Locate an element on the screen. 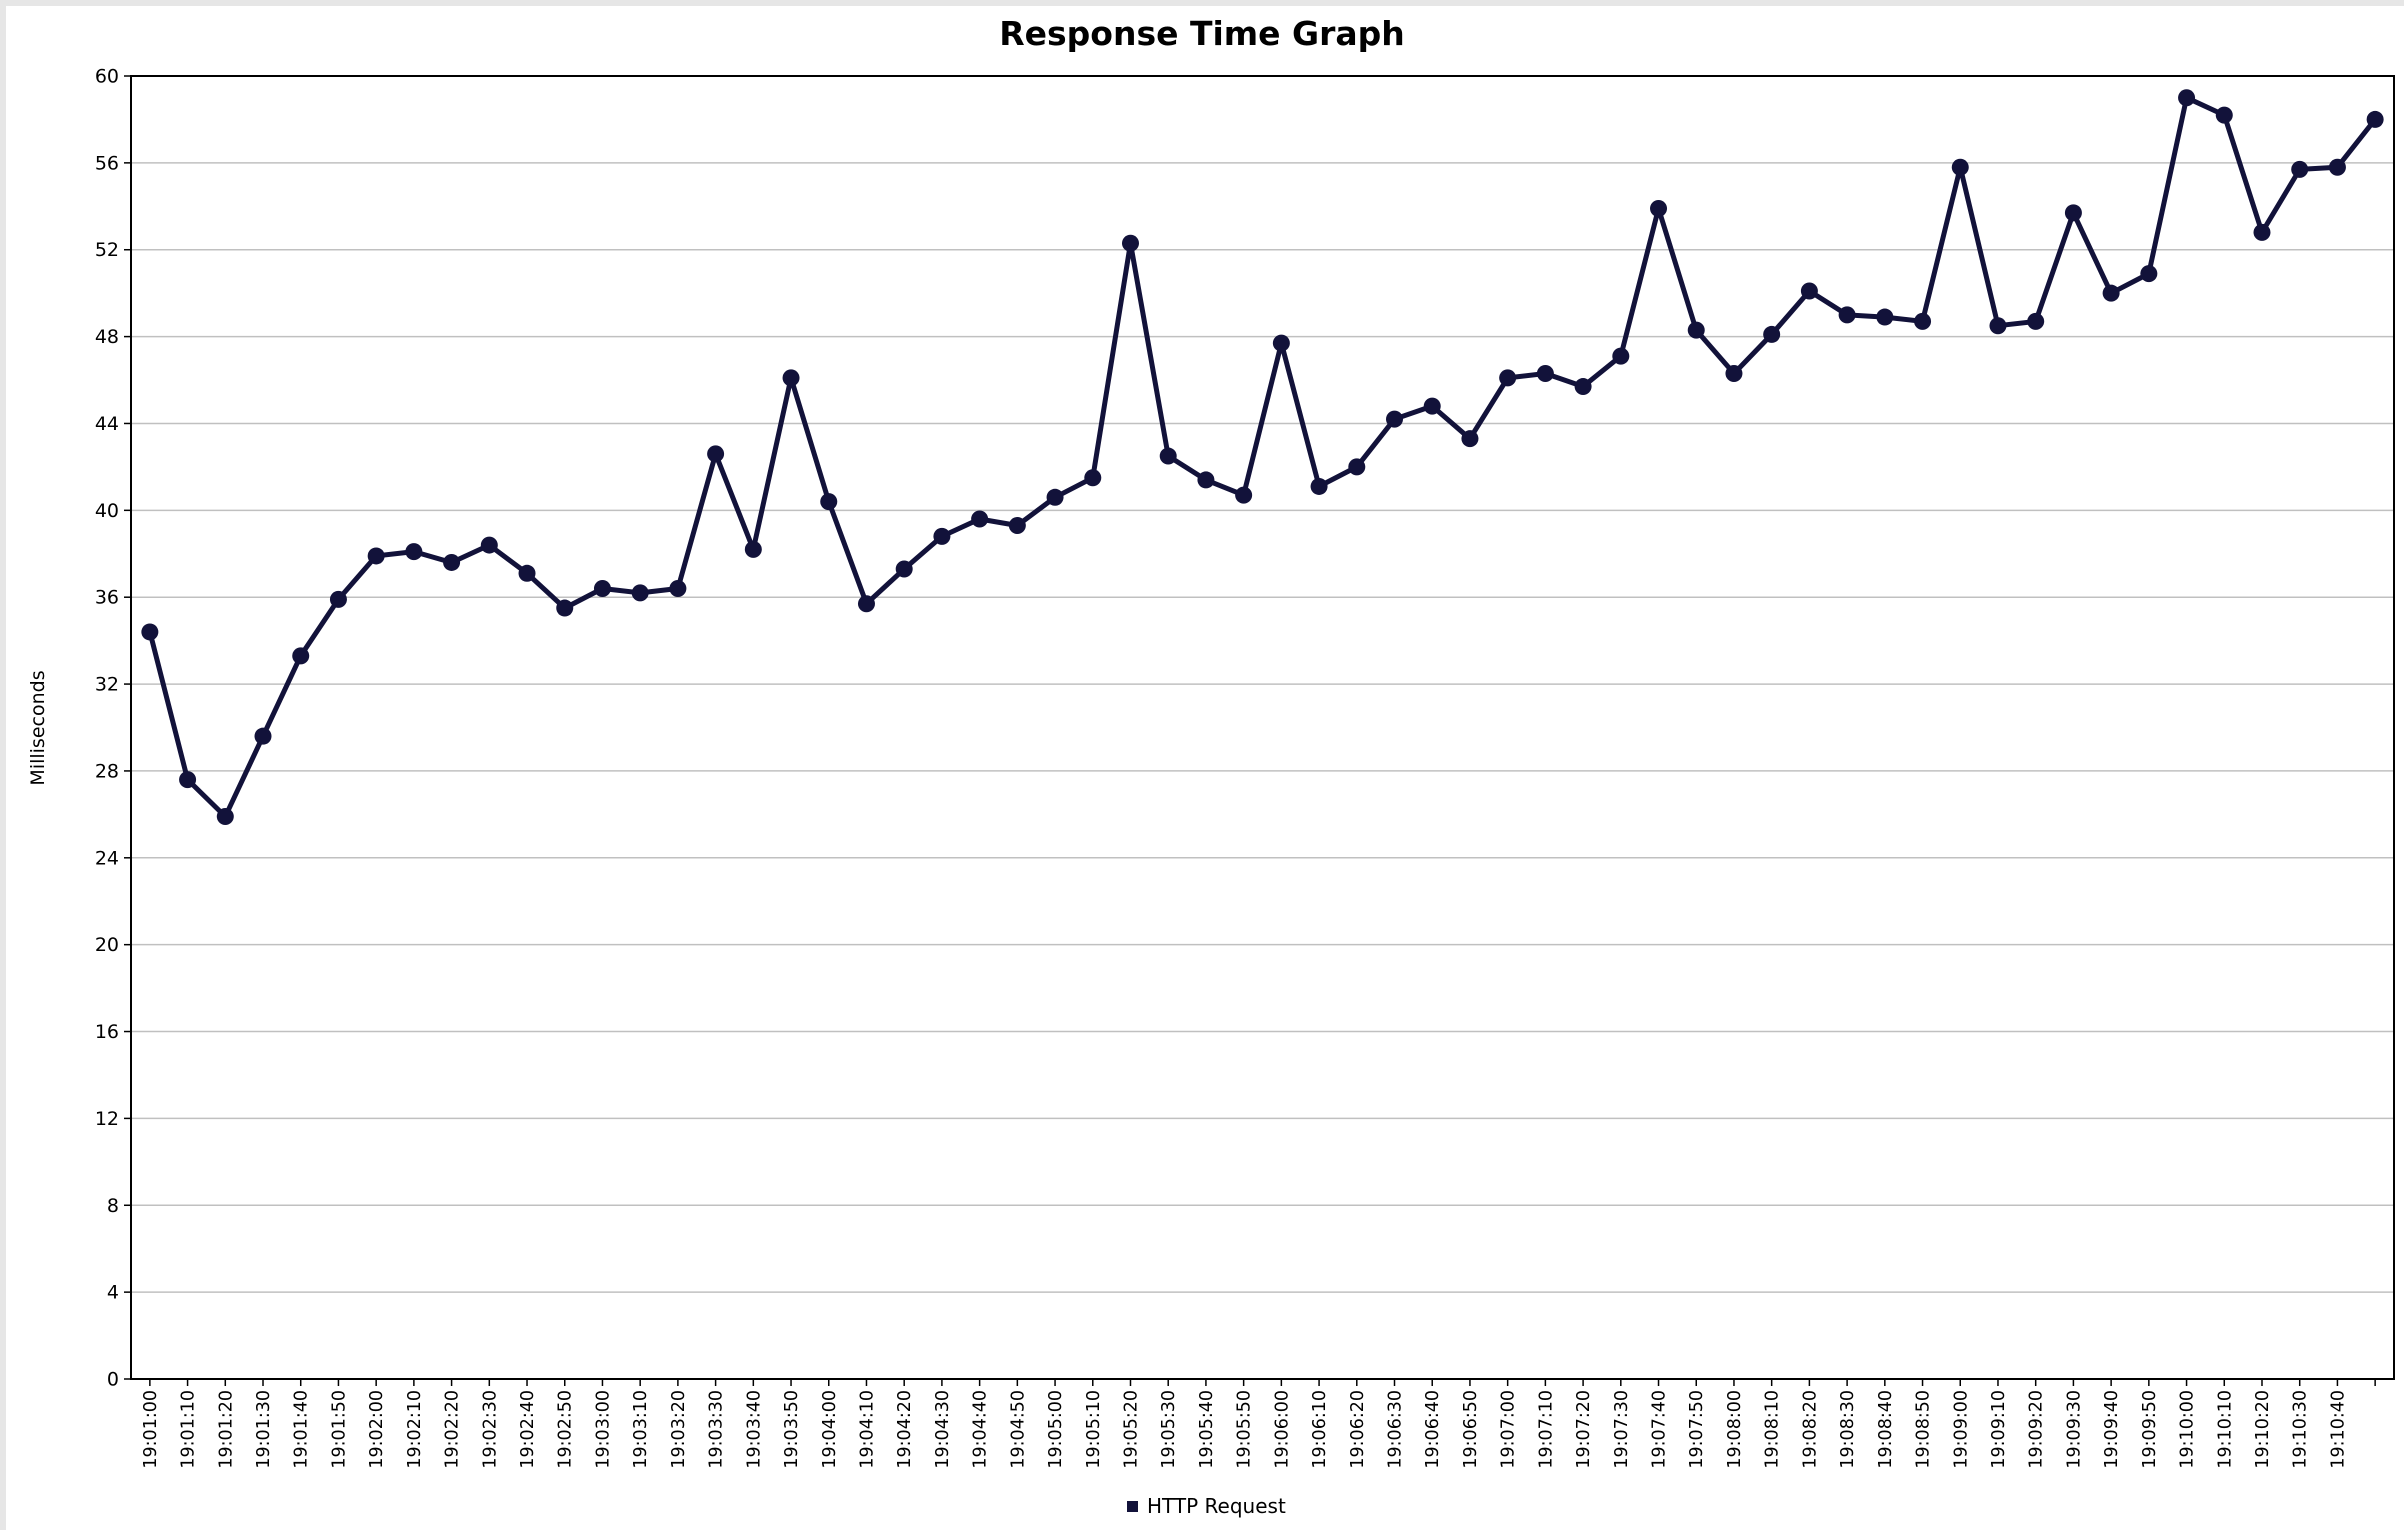 The height and width of the screenshot is (1530, 2404). x-tick-label: 19:08:40 is located at coordinates (1886, 1429).